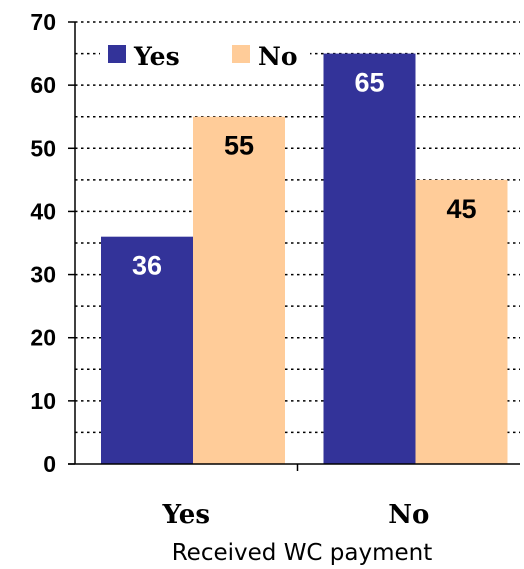  I want to click on legend-label: Yes, so click(156, 56).